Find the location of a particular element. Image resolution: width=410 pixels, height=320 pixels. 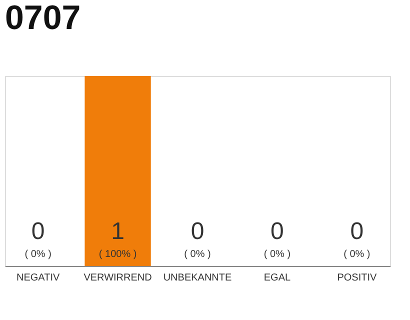

x-tick-label: EGAL is located at coordinates (277, 278).